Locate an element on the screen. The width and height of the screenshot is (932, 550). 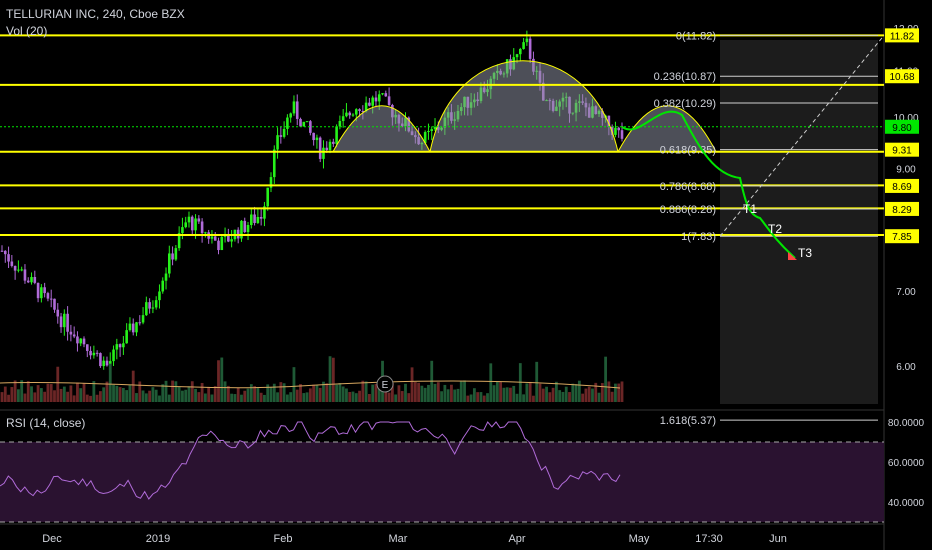
y-tick-label: 6.00 is located at coordinates (906, 367).